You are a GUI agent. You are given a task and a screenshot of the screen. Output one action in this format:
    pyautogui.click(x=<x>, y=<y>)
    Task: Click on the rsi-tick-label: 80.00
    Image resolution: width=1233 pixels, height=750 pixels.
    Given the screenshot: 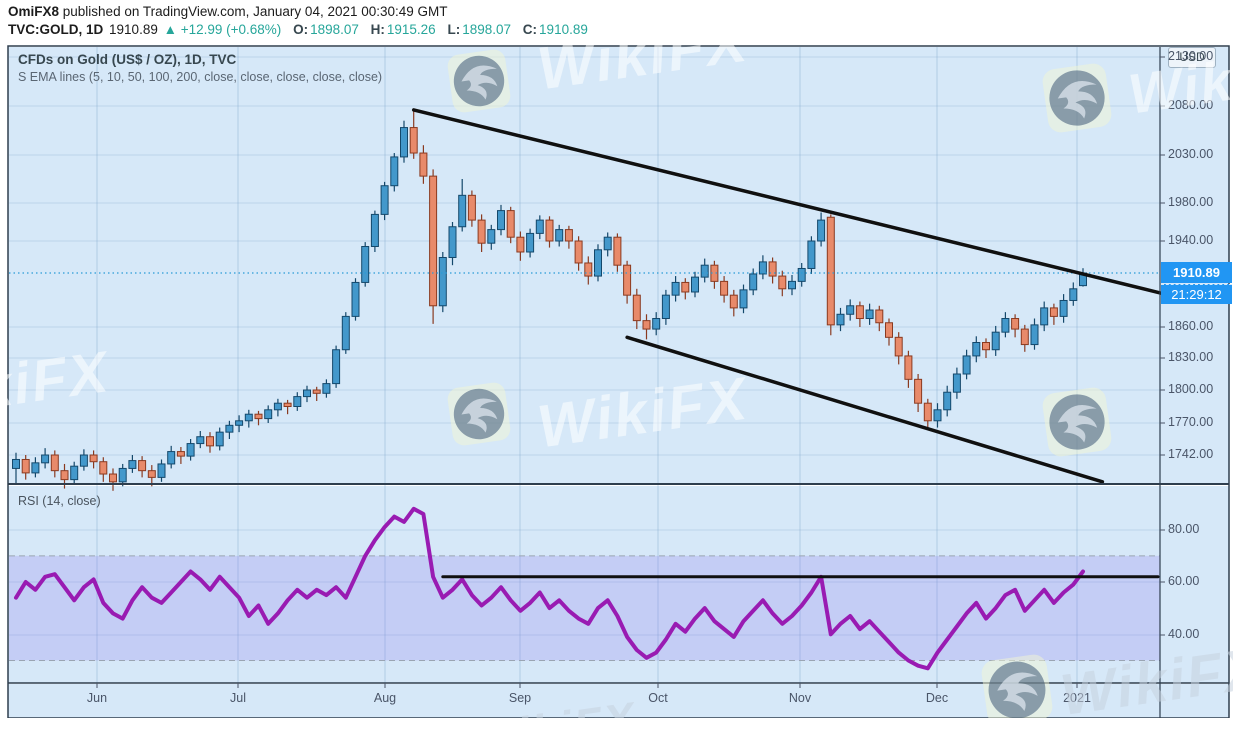 What is the action you would take?
    pyautogui.click(x=1184, y=529)
    